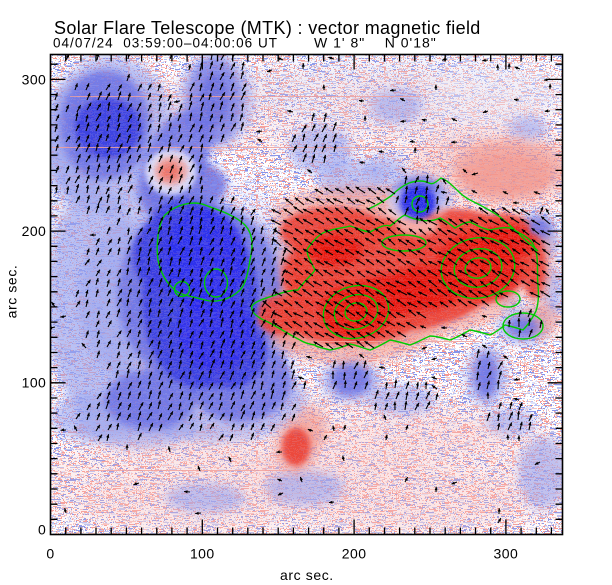  I want to click on svg-text: 04/07/24 03:59:00–04:00:06 UT, so click(165, 43).